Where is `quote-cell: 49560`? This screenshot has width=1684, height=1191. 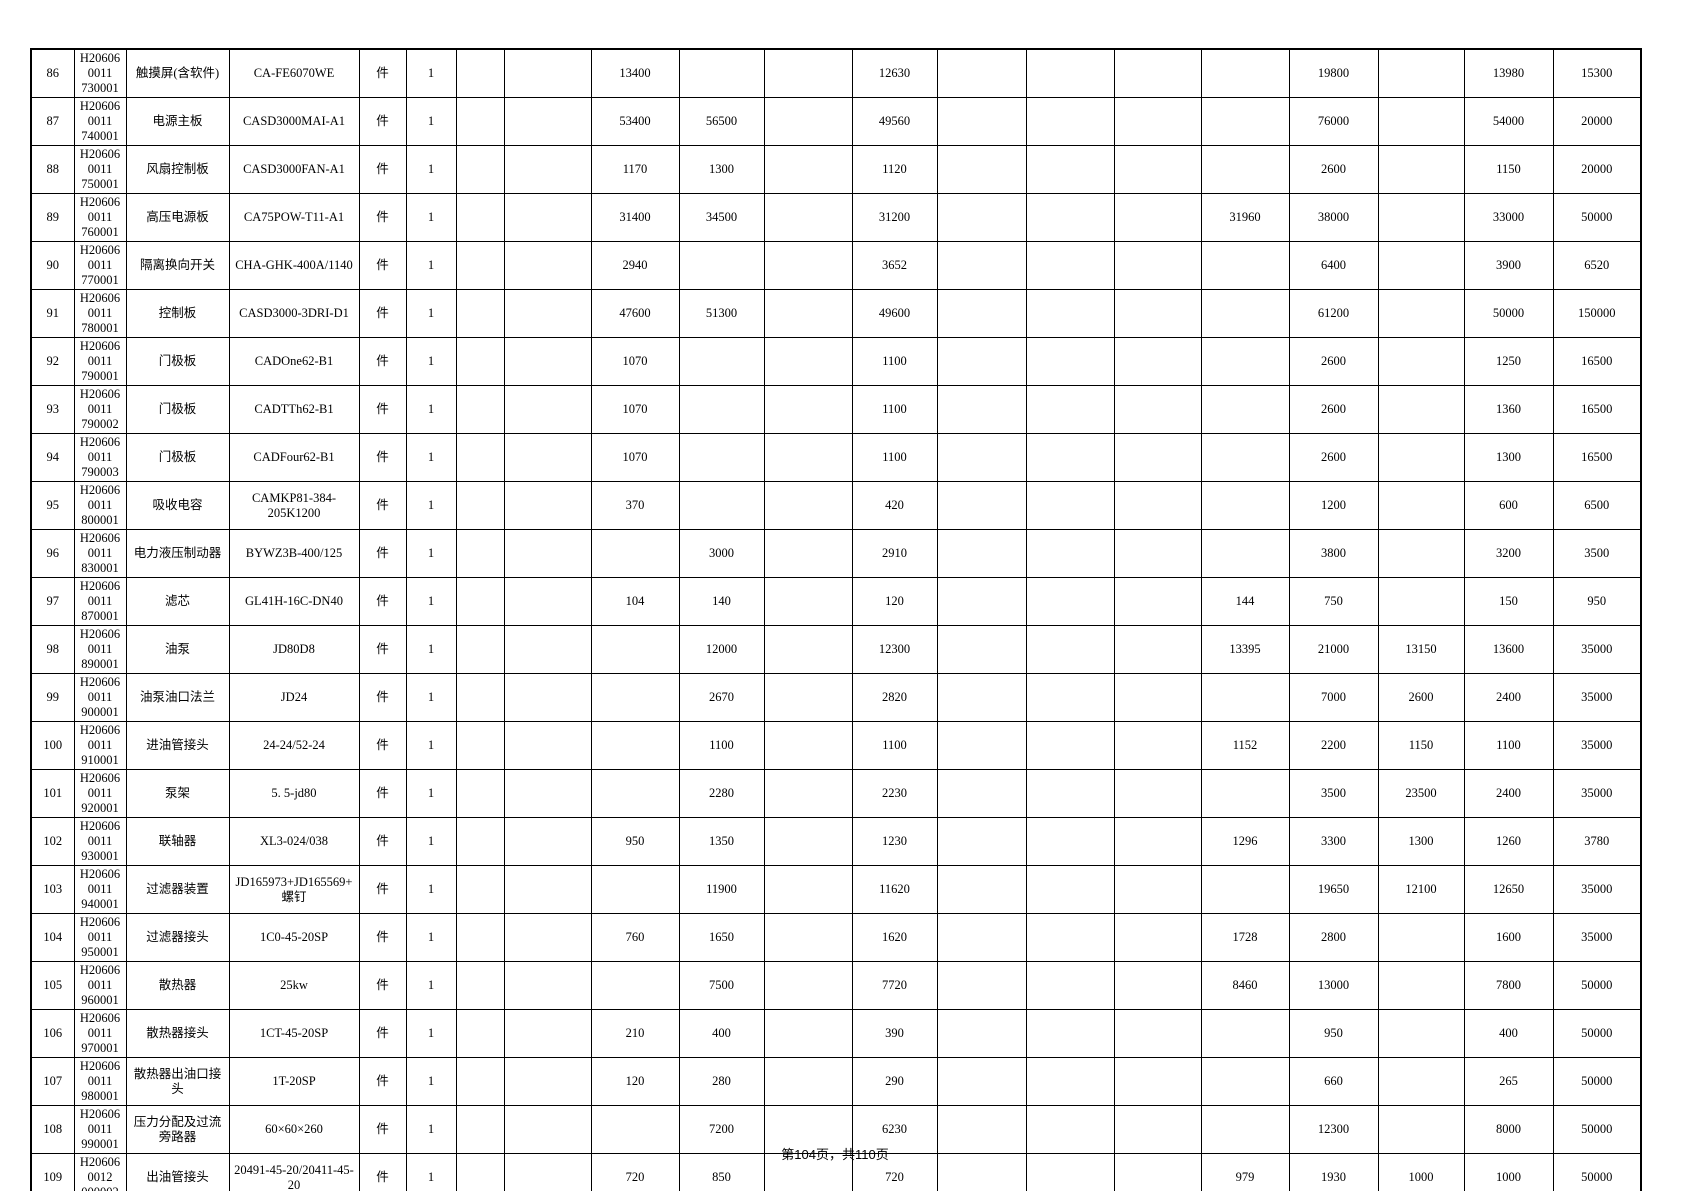
quote-cell: 49560 is located at coordinates (894, 121).